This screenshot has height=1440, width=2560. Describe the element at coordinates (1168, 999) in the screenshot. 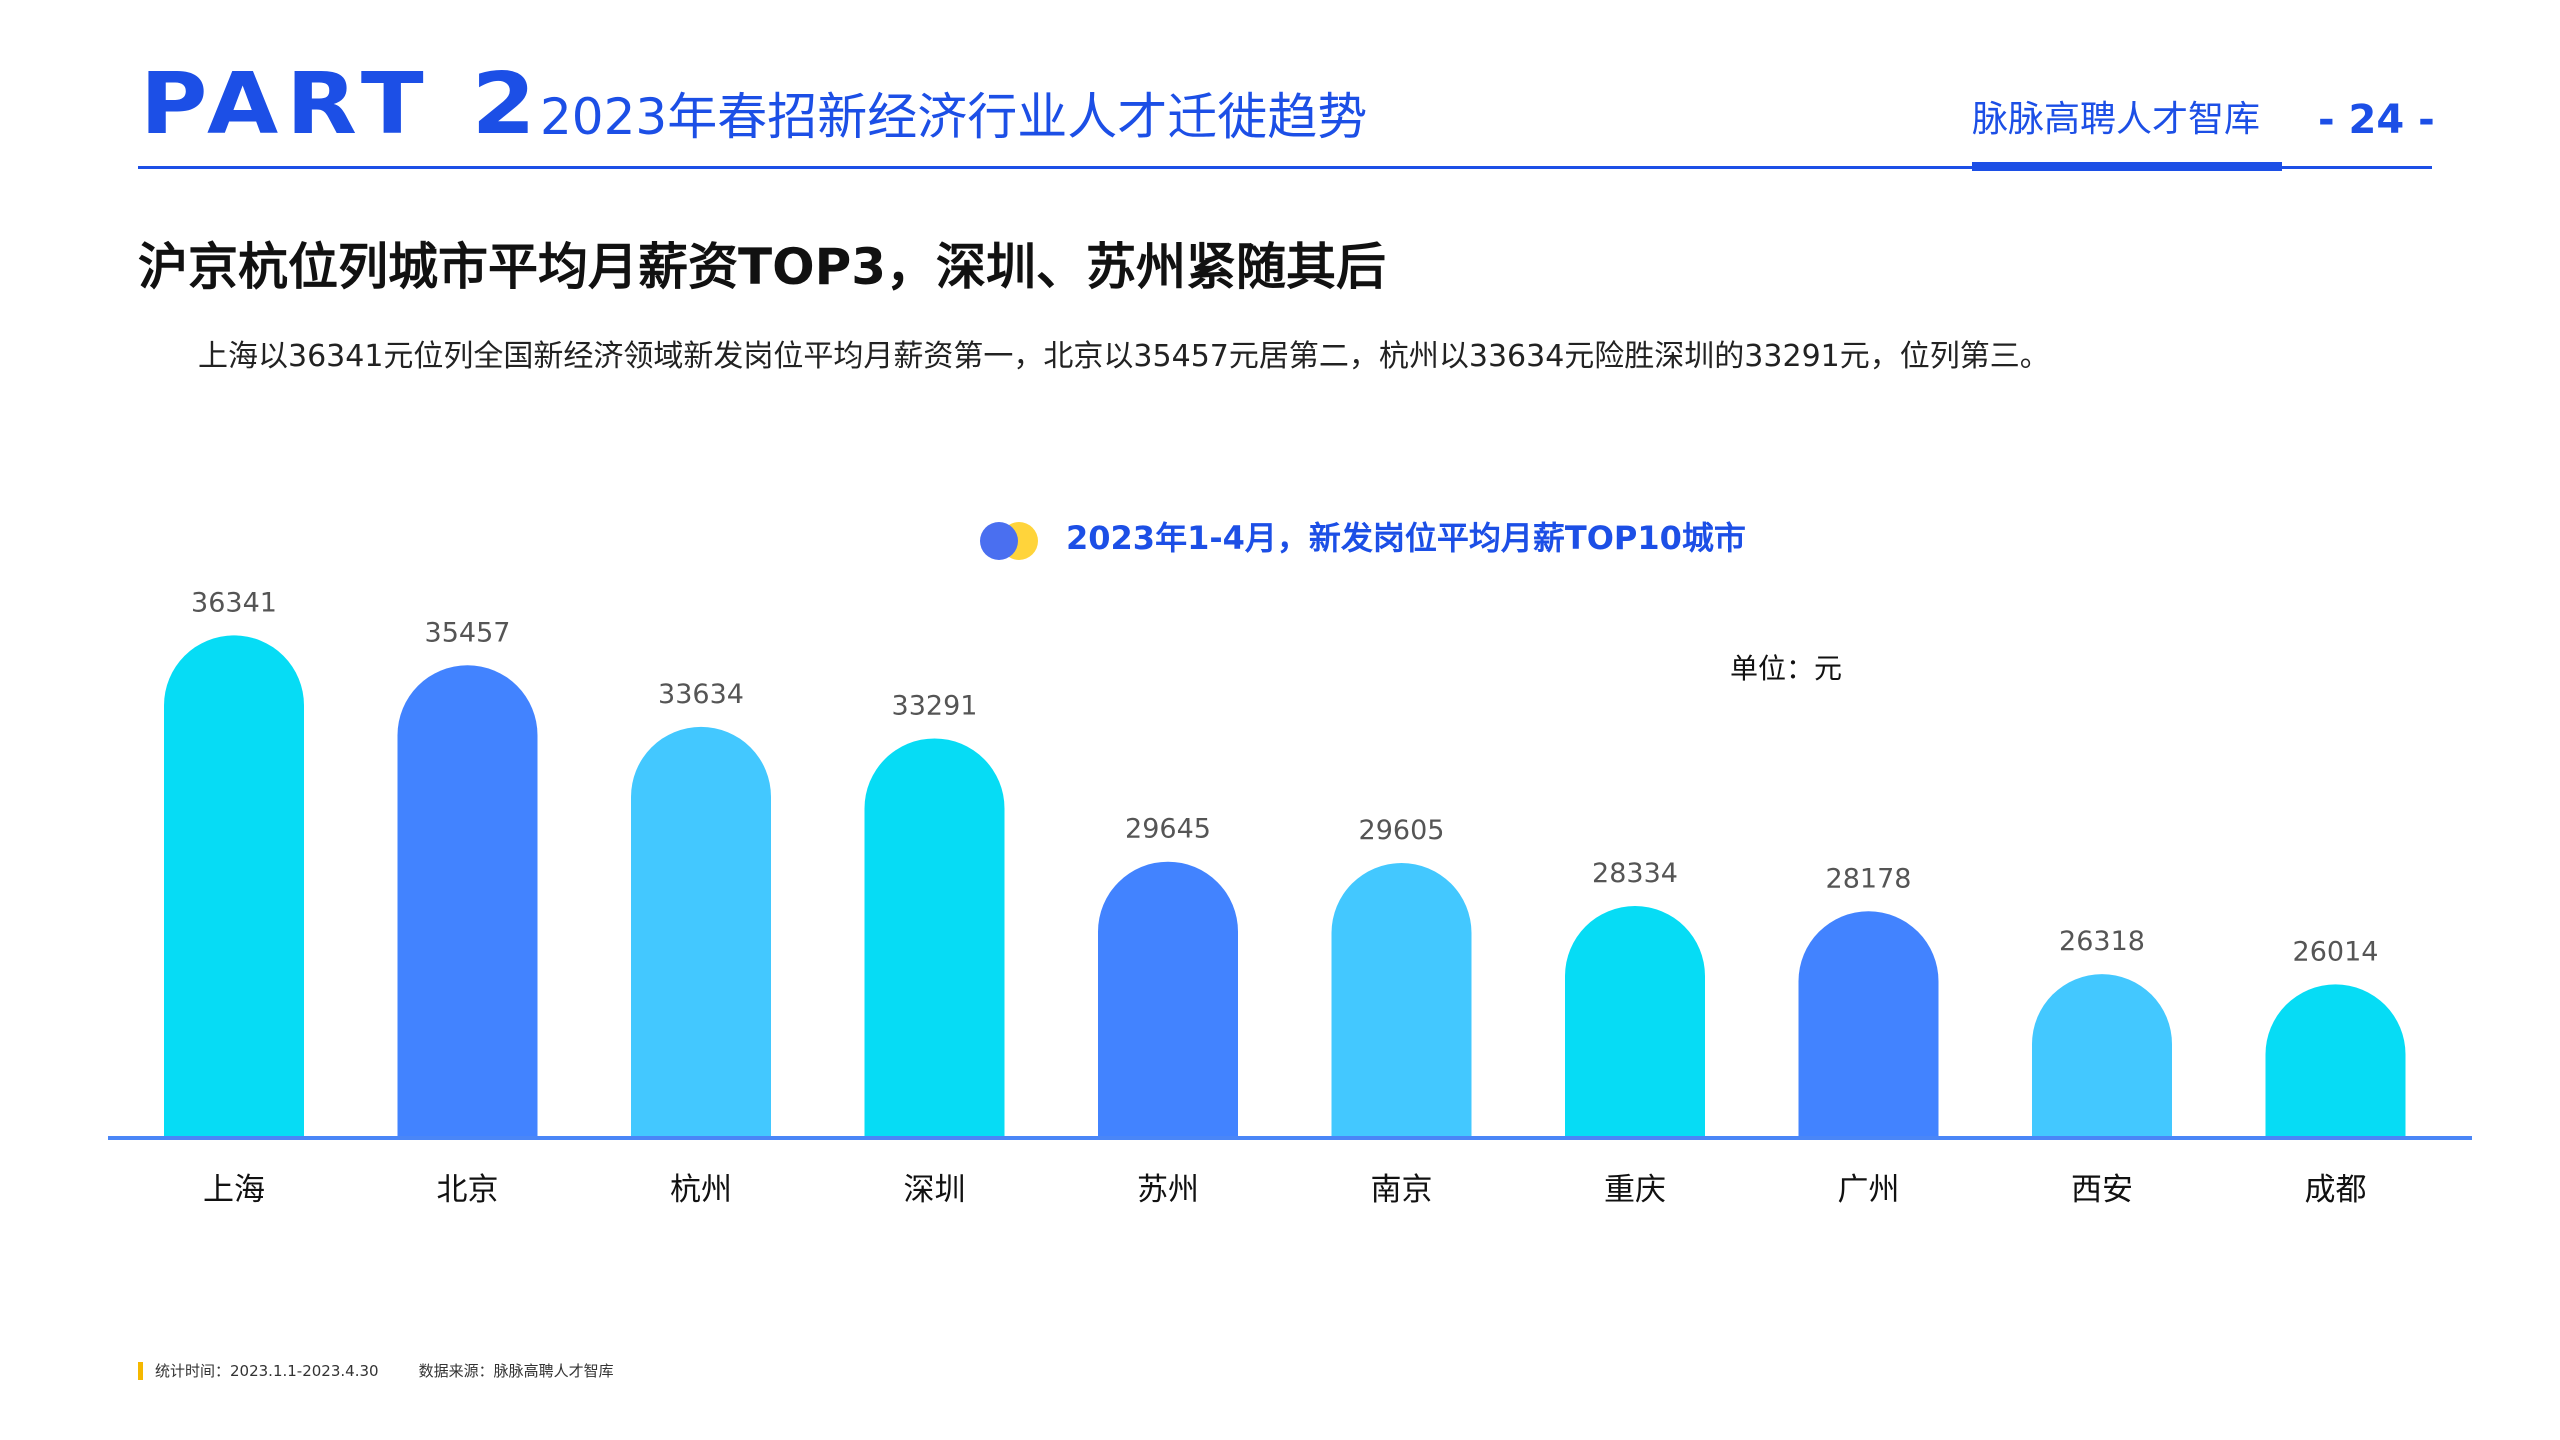

I see `bar-苏州` at that location.